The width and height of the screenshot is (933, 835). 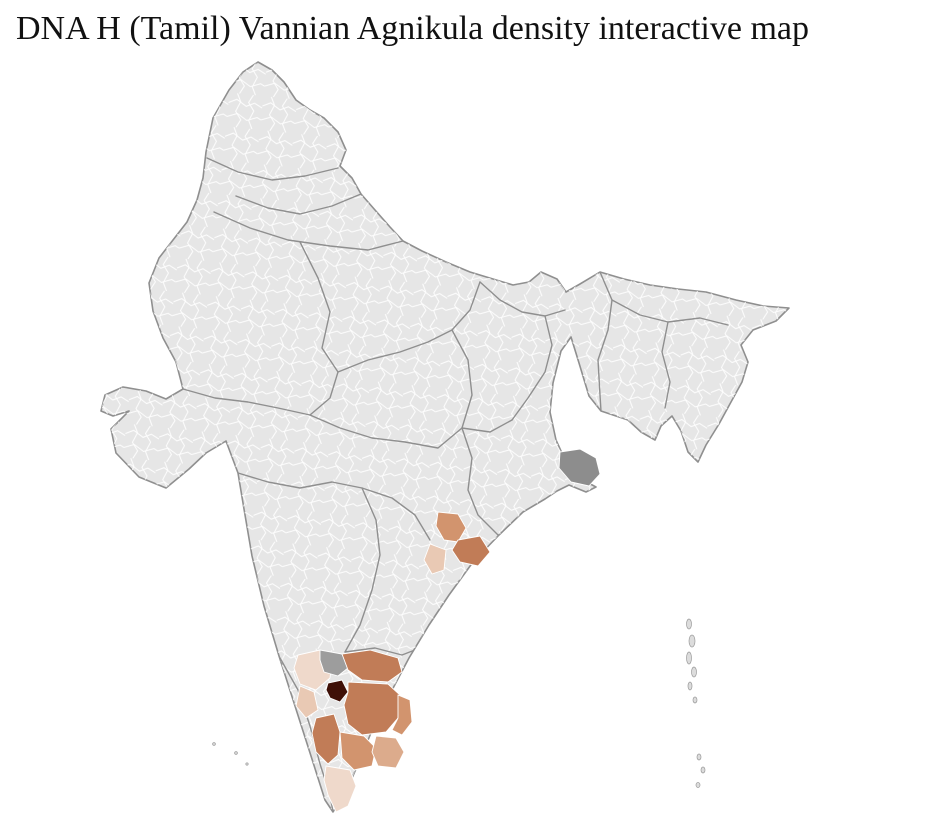 I want to click on island-dots-west, so click(x=230, y=754).